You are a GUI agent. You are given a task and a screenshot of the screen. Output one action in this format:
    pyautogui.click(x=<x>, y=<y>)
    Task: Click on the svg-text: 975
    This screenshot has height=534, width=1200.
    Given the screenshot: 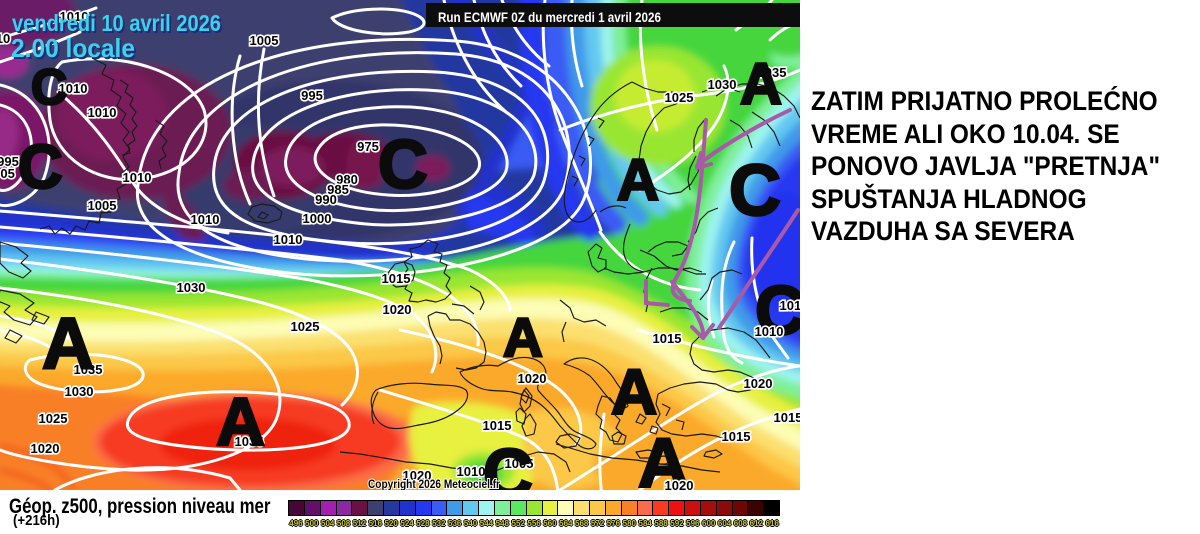 What is the action you would take?
    pyautogui.click(x=368, y=146)
    